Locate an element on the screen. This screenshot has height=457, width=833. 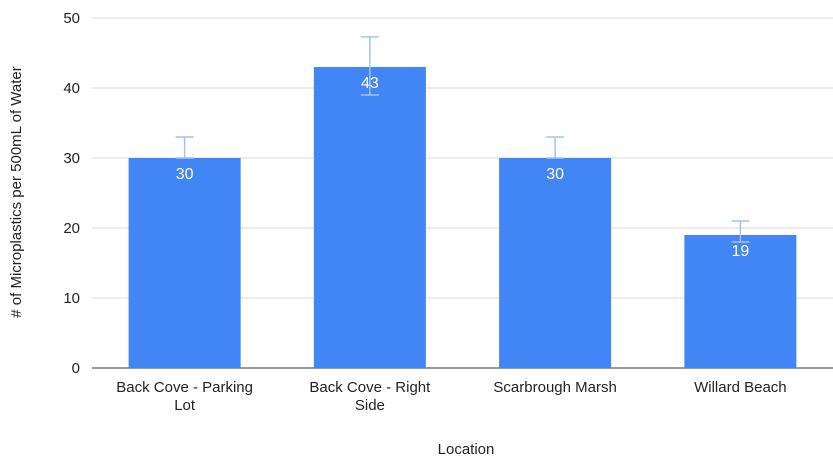
x-tick-label: Scarbrough Marsh is located at coordinates (554, 387).